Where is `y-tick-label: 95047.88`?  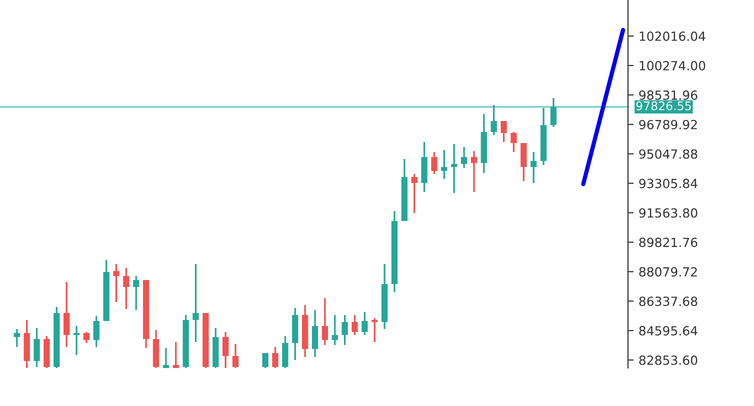
y-tick-label: 95047.88 is located at coordinates (668, 154).